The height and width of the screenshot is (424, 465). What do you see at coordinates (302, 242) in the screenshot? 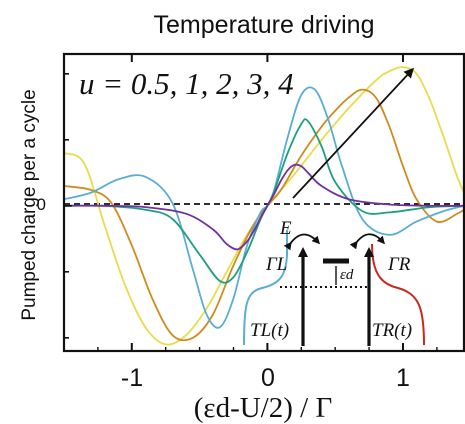
I see `left-tunnel-arrow` at bounding box center [302, 242].